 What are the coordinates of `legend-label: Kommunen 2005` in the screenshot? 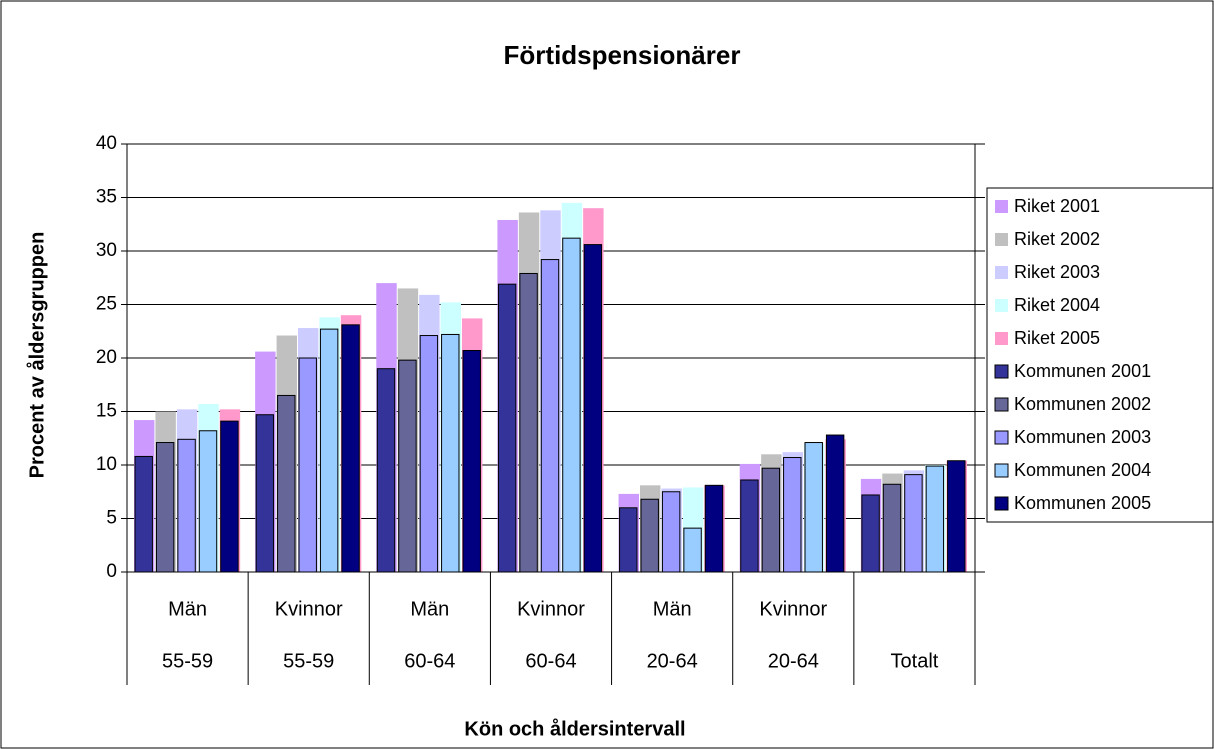 It's located at (1082, 503).